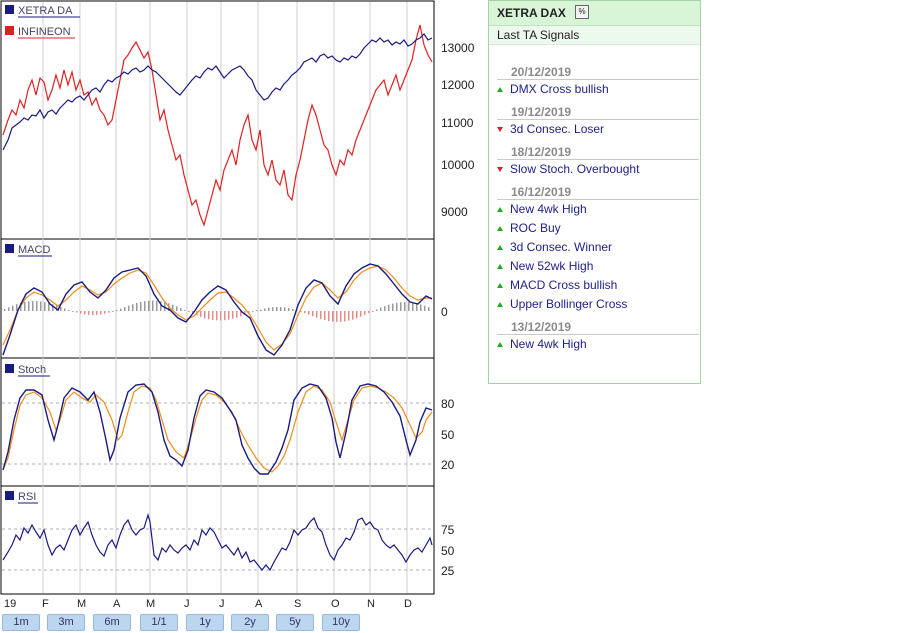 The image size is (900, 633). What do you see at coordinates (541, 192) in the screenshot?
I see `signal-date: 16/12/2019` at bounding box center [541, 192].